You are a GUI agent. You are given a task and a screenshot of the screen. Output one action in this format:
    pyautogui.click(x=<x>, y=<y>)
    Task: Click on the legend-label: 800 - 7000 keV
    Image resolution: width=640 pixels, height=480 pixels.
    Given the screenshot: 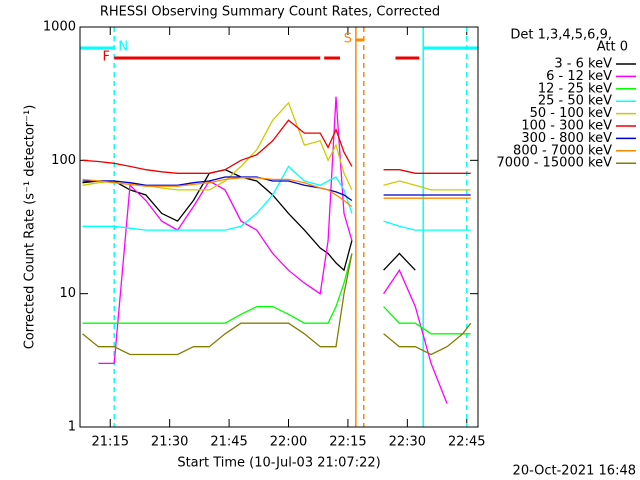 What is the action you would take?
    pyautogui.click(x=562, y=150)
    